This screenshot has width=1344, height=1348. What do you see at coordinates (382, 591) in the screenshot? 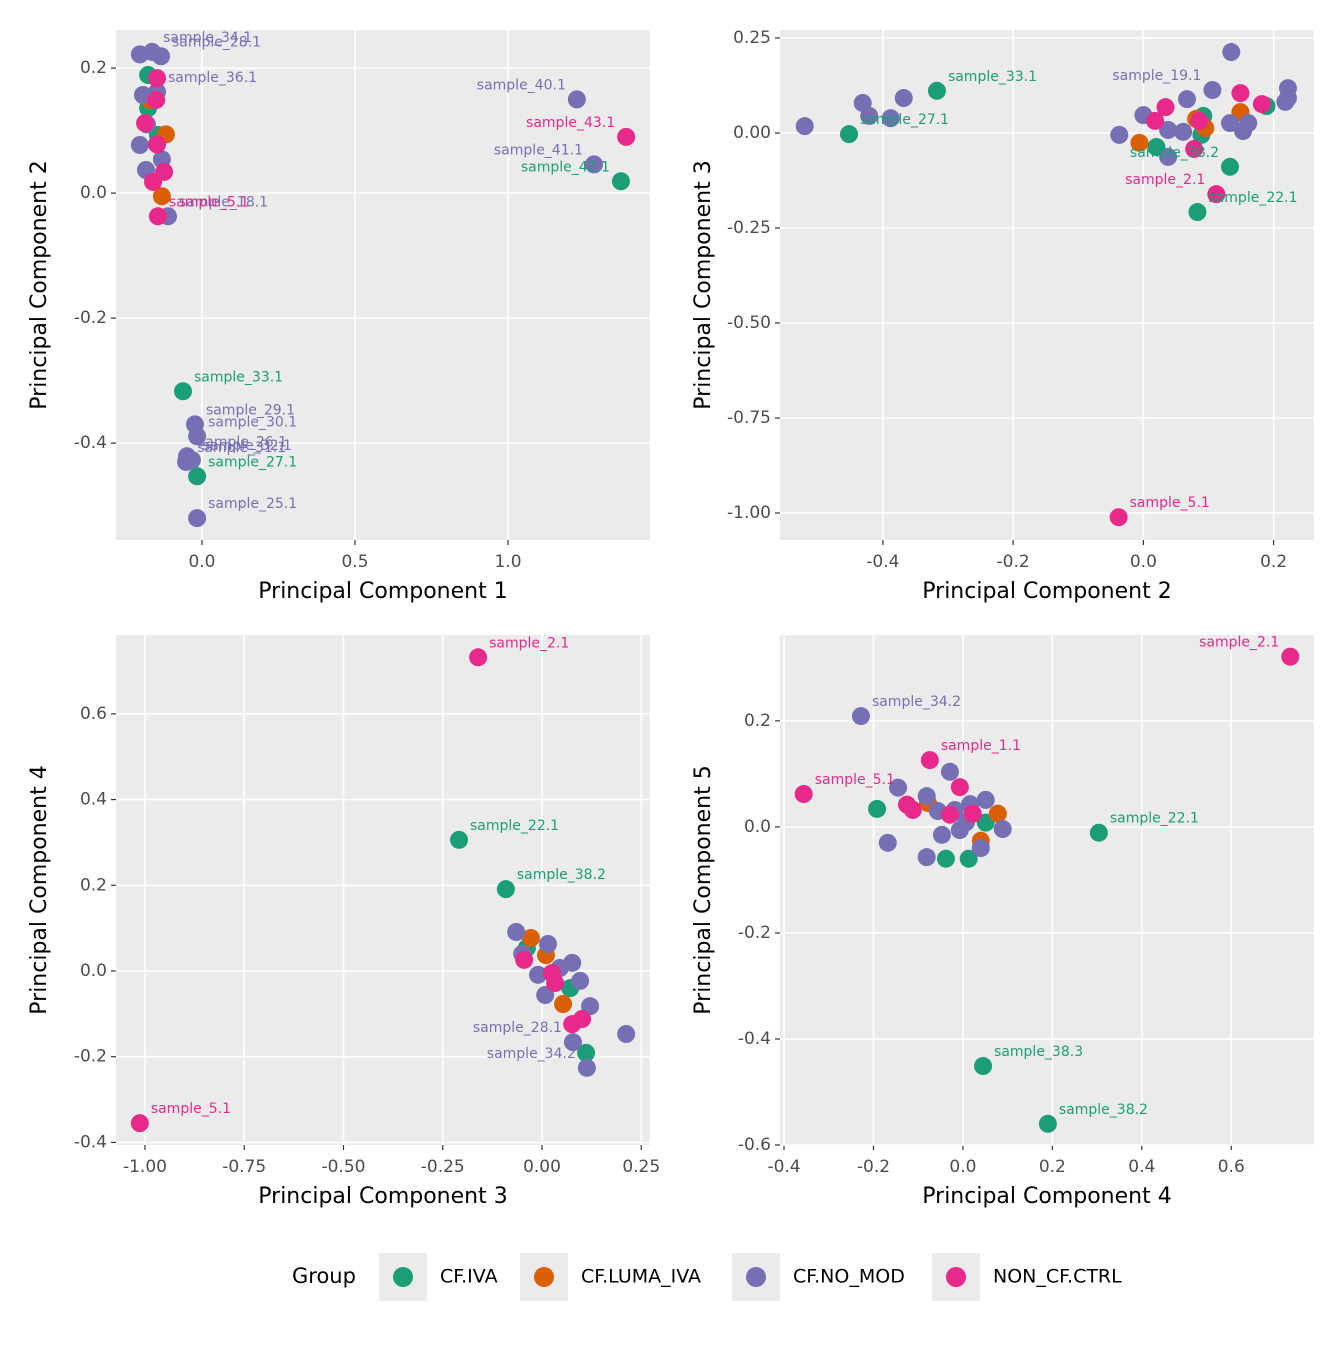
I see `x-axis-title: Principal Component 1` at bounding box center [382, 591].